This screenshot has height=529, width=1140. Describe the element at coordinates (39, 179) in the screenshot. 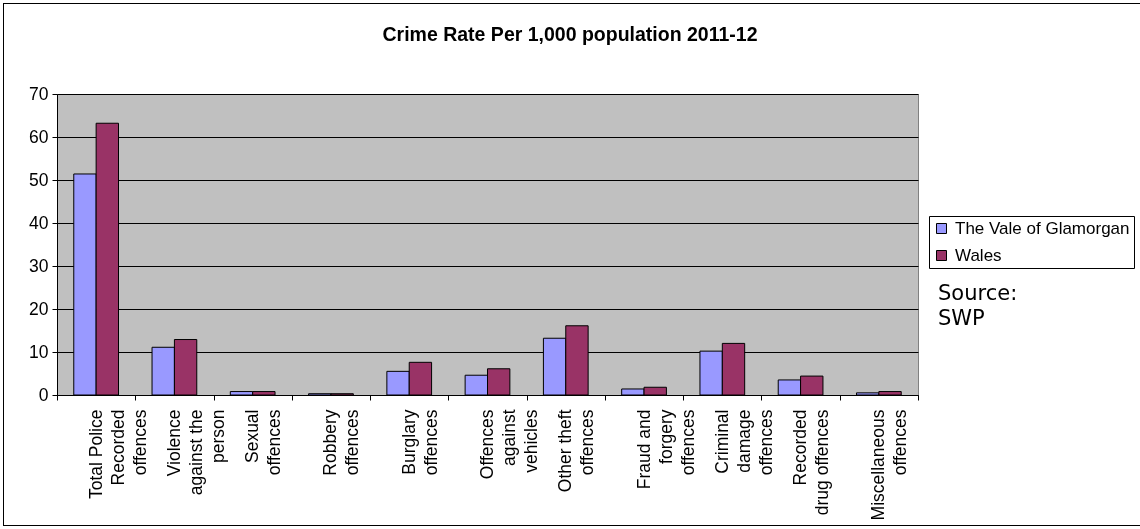

I see `y-tick-label: 50` at that location.